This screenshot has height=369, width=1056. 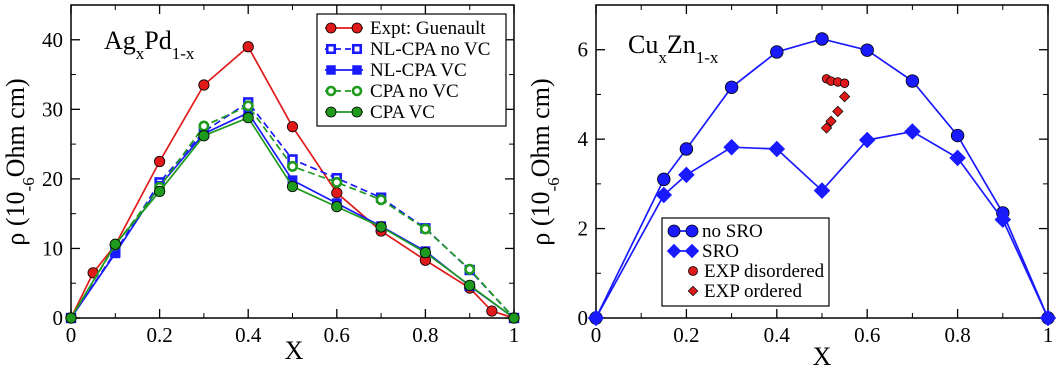 What do you see at coordinates (583, 50) in the screenshot?
I see `y-tick-label: 6` at bounding box center [583, 50].